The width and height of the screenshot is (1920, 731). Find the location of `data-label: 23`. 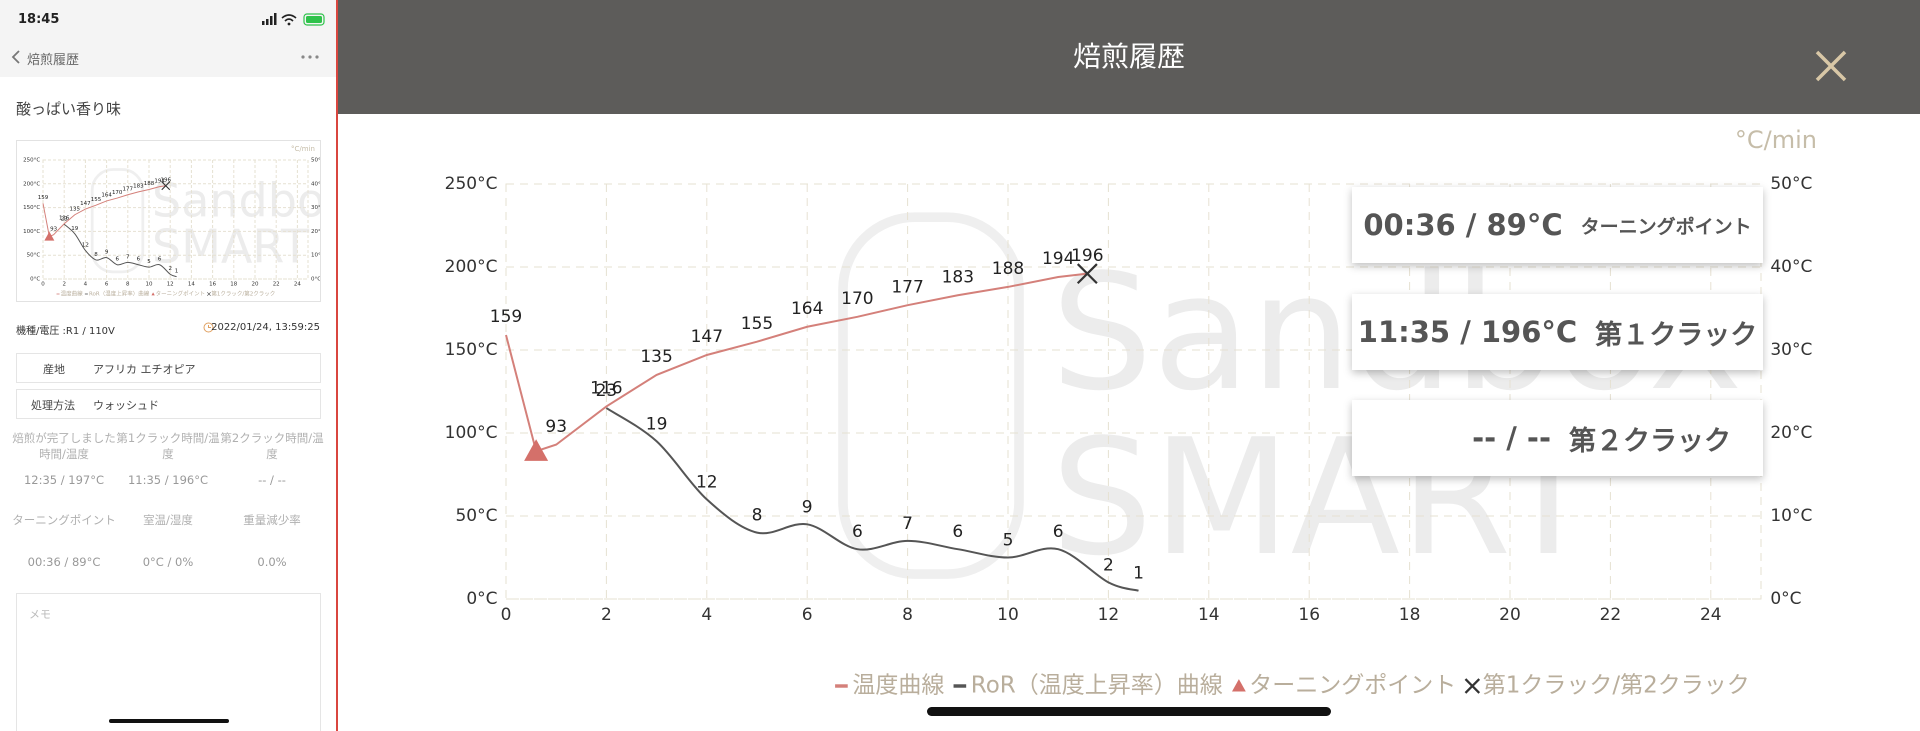

data-label: 23 is located at coordinates (64, 219).